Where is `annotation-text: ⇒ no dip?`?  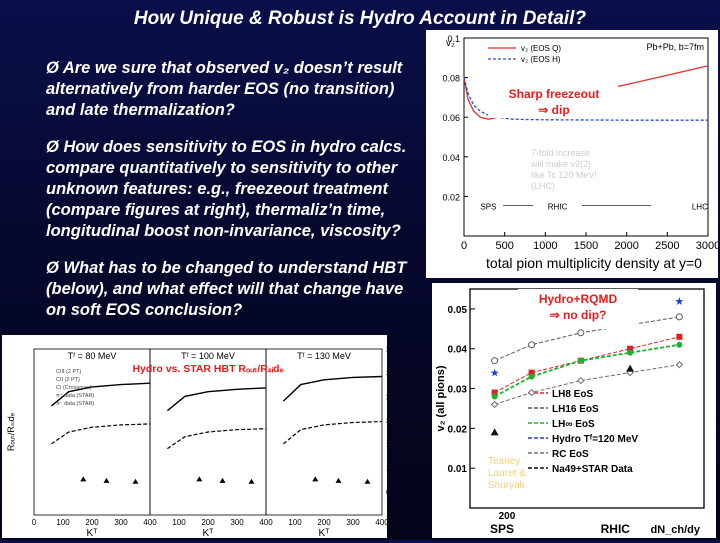 annotation-text: ⇒ no dip? is located at coordinates (578, 315).